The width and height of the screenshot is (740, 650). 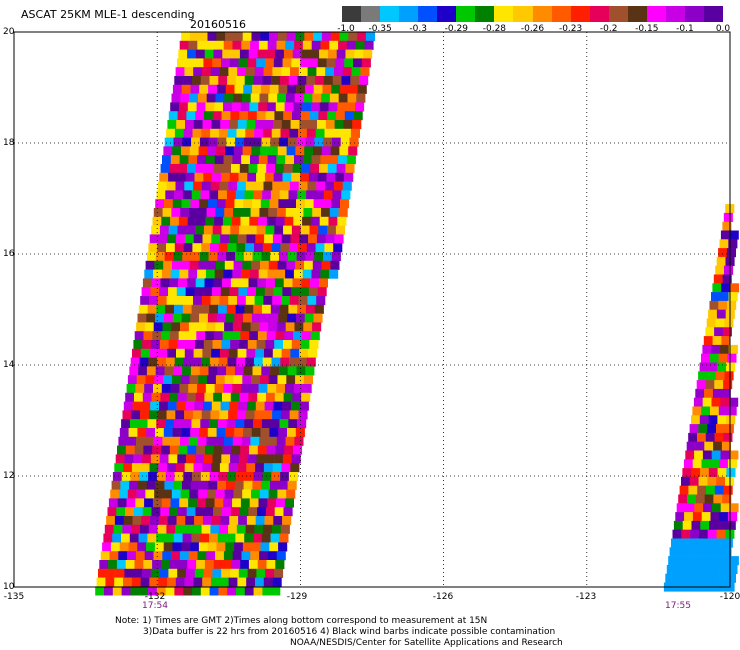 What do you see at coordinates (9, 143) in the screenshot?
I see `lat-label-18: 18` at bounding box center [9, 143].